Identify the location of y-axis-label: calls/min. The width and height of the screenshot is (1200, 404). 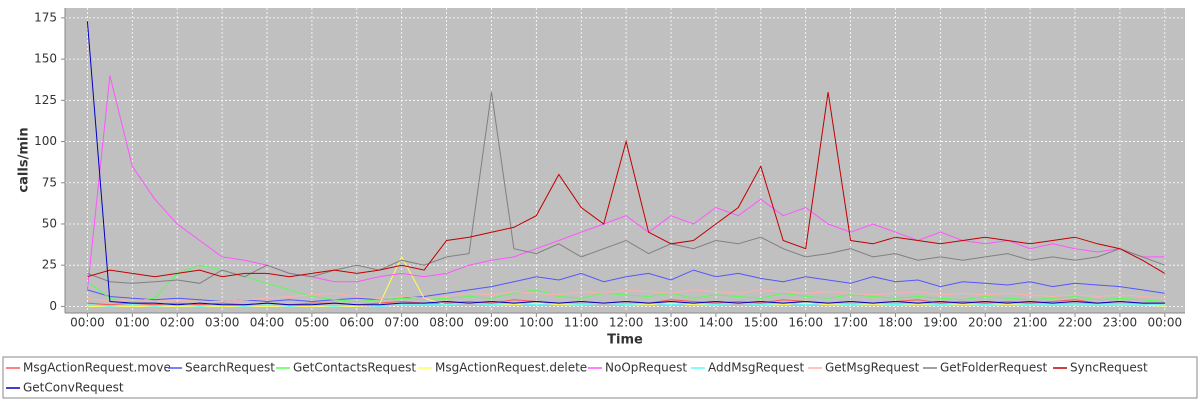
(24, 159).